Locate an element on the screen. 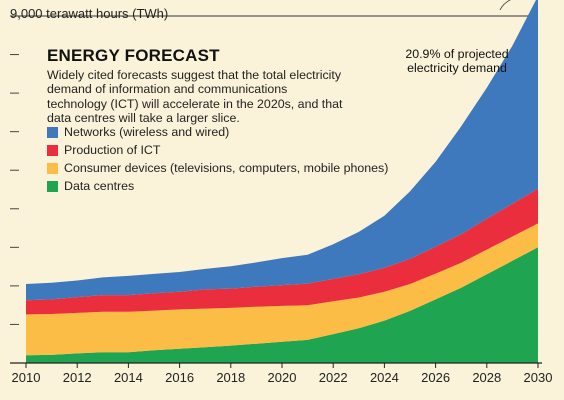 The height and width of the screenshot is (400, 564). y-axis-title: 9,000 terawatt hours (TWh) is located at coordinates (89, 13).